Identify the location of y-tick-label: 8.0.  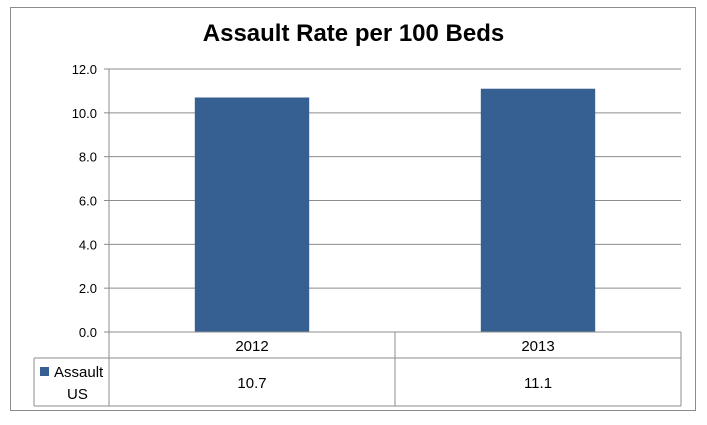
(88, 157).